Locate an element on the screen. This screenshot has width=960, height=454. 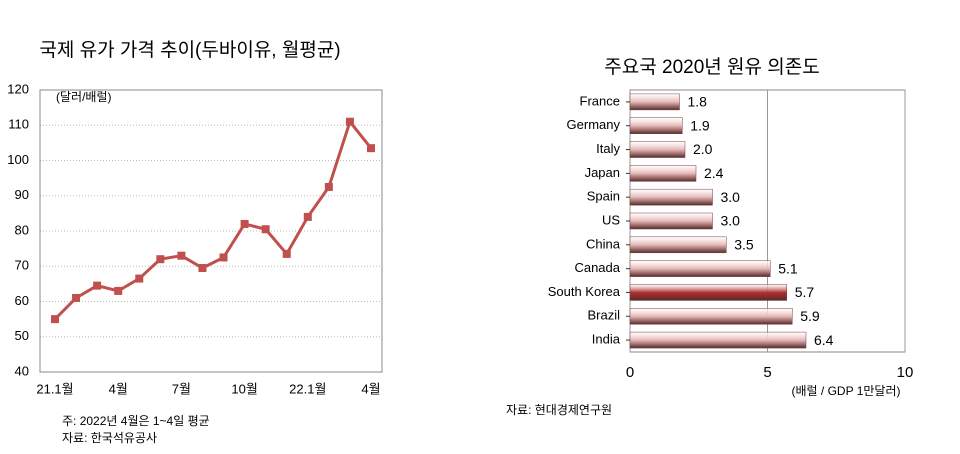
y-tick-label: 90 is located at coordinates (22, 194).